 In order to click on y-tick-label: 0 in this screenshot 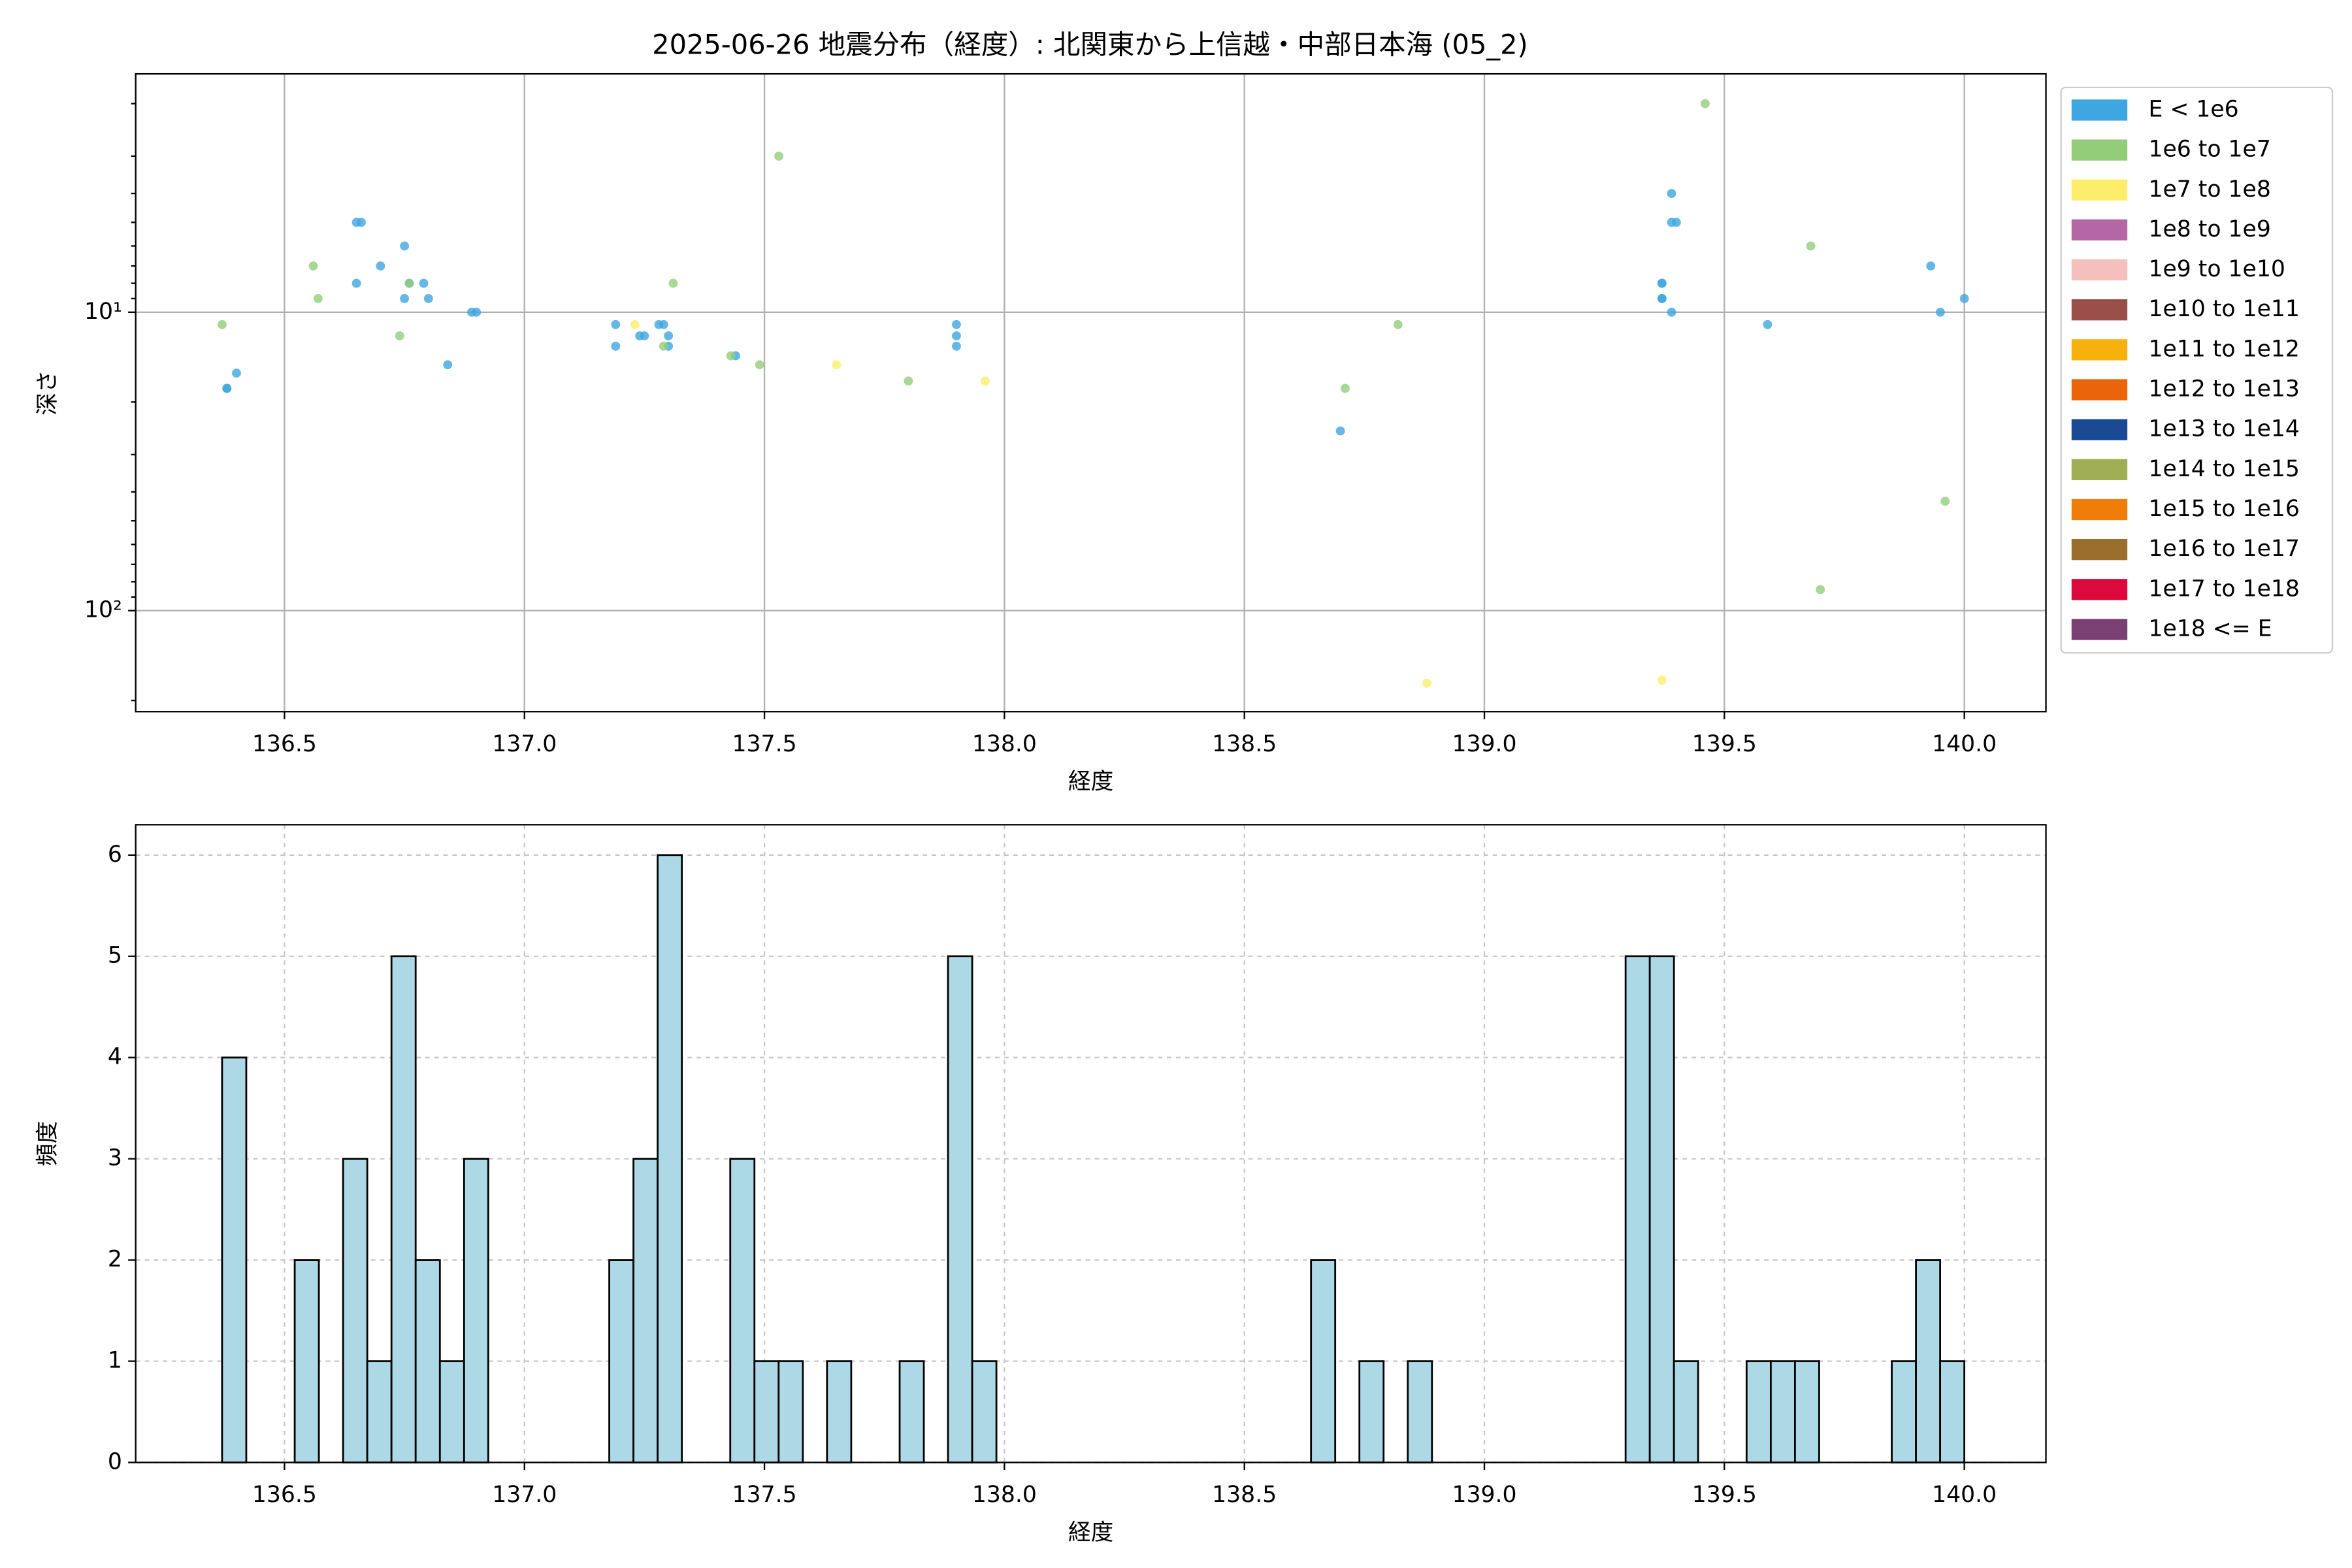, I will do `click(115, 1461)`.